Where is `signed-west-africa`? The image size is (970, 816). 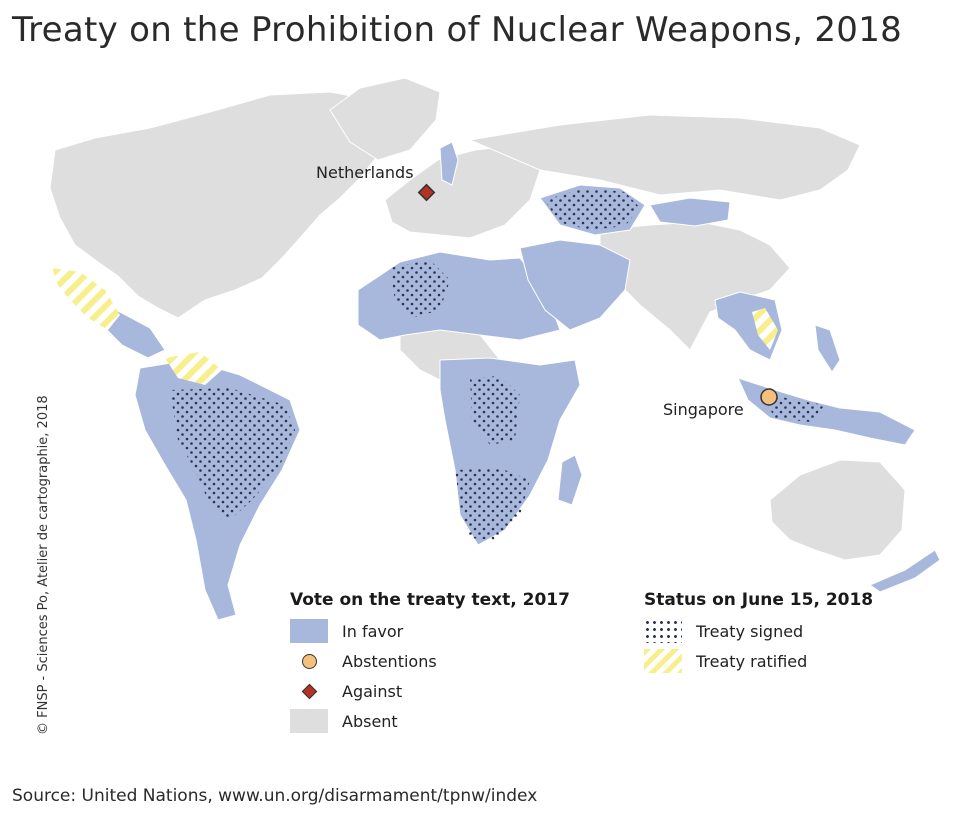 signed-west-africa is located at coordinates (420, 289).